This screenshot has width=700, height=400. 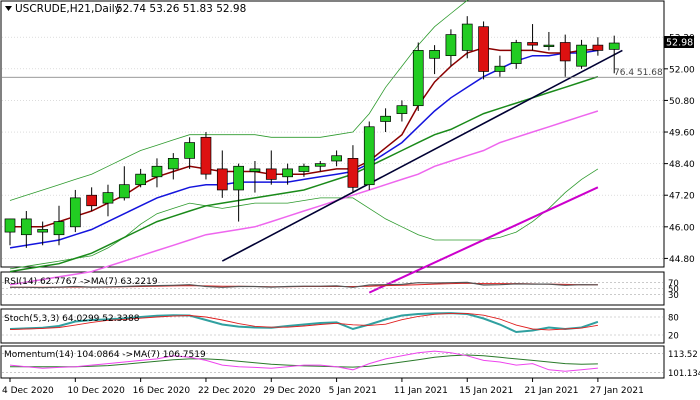 What do you see at coordinates (8, 8) in the screenshot?
I see `chevron-down-icon` at bounding box center [8, 8].